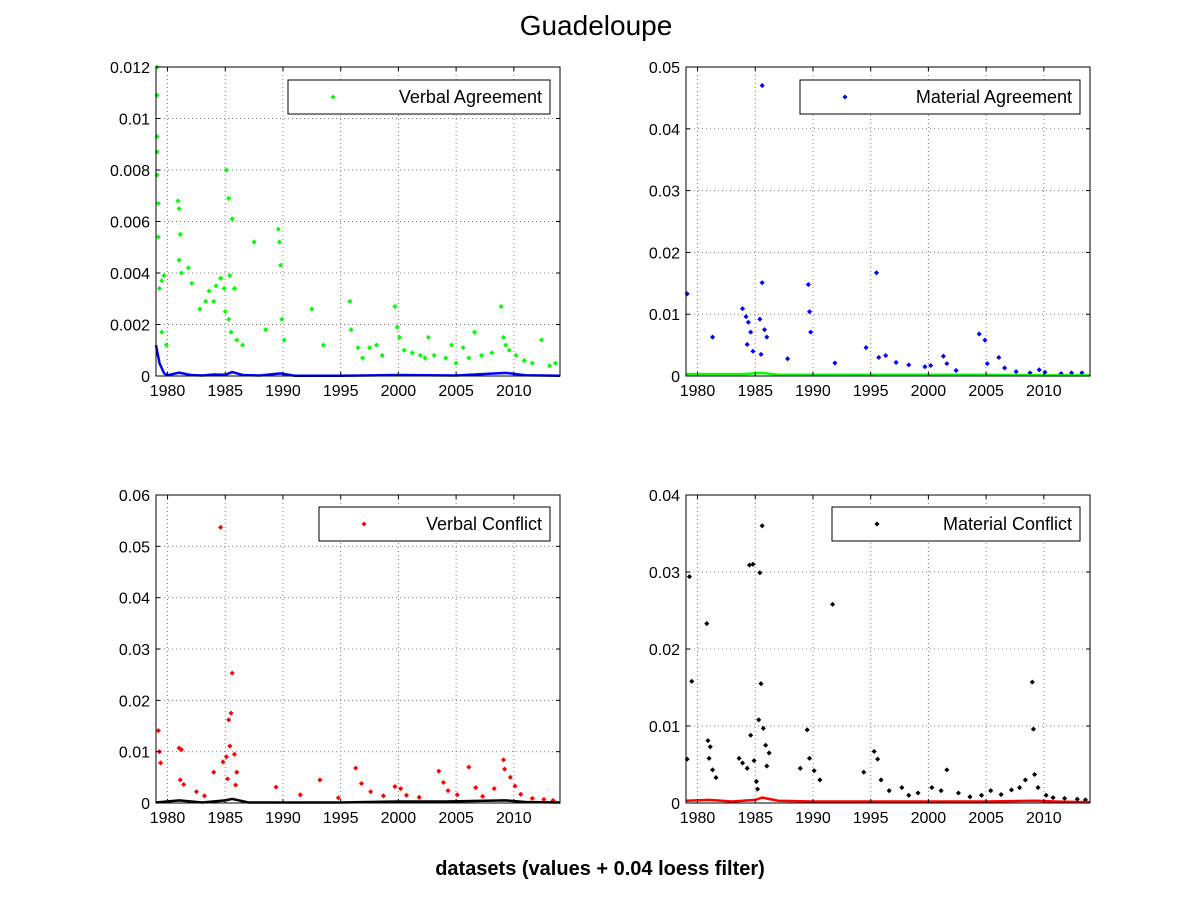 The height and width of the screenshot is (901, 1201). Describe the element at coordinates (225, 818) in the screenshot. I see `x-tick-label: 1985` at that location.